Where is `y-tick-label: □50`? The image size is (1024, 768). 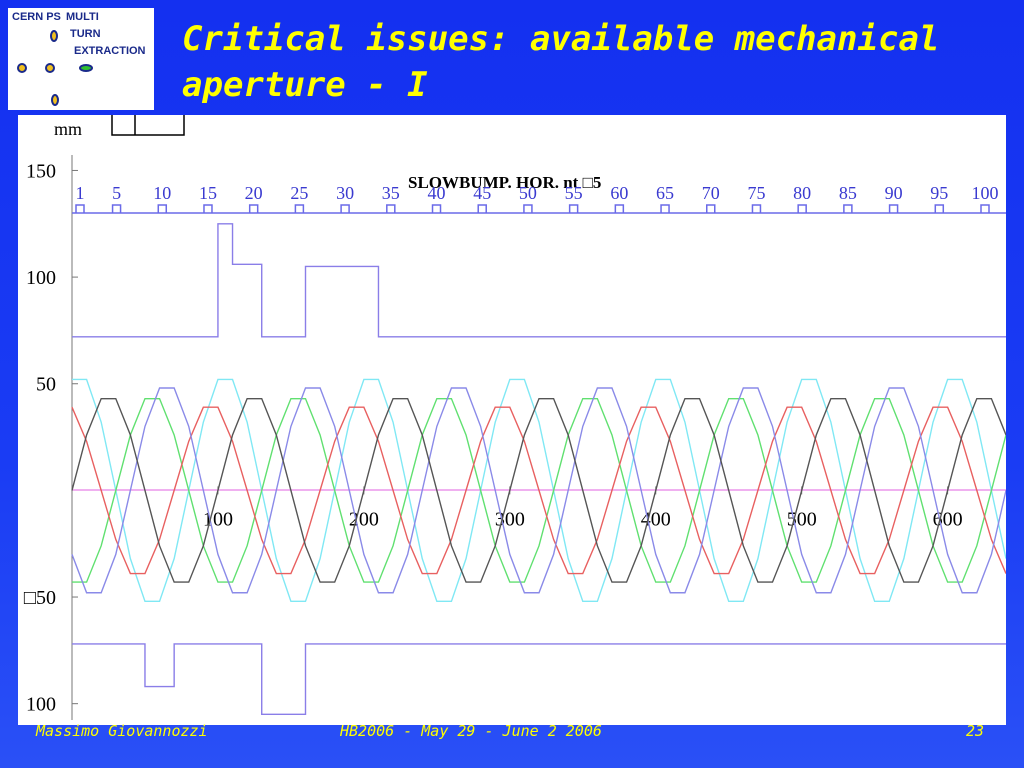
y-tick-label: □50 is located at coordinates (40, 598).